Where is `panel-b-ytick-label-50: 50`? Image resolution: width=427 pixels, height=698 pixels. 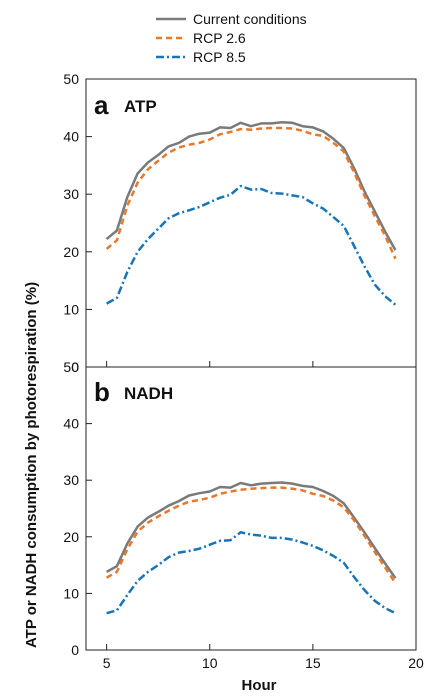 panel-b-ytick-label-50: 50 is located at coordinates (71, 367).